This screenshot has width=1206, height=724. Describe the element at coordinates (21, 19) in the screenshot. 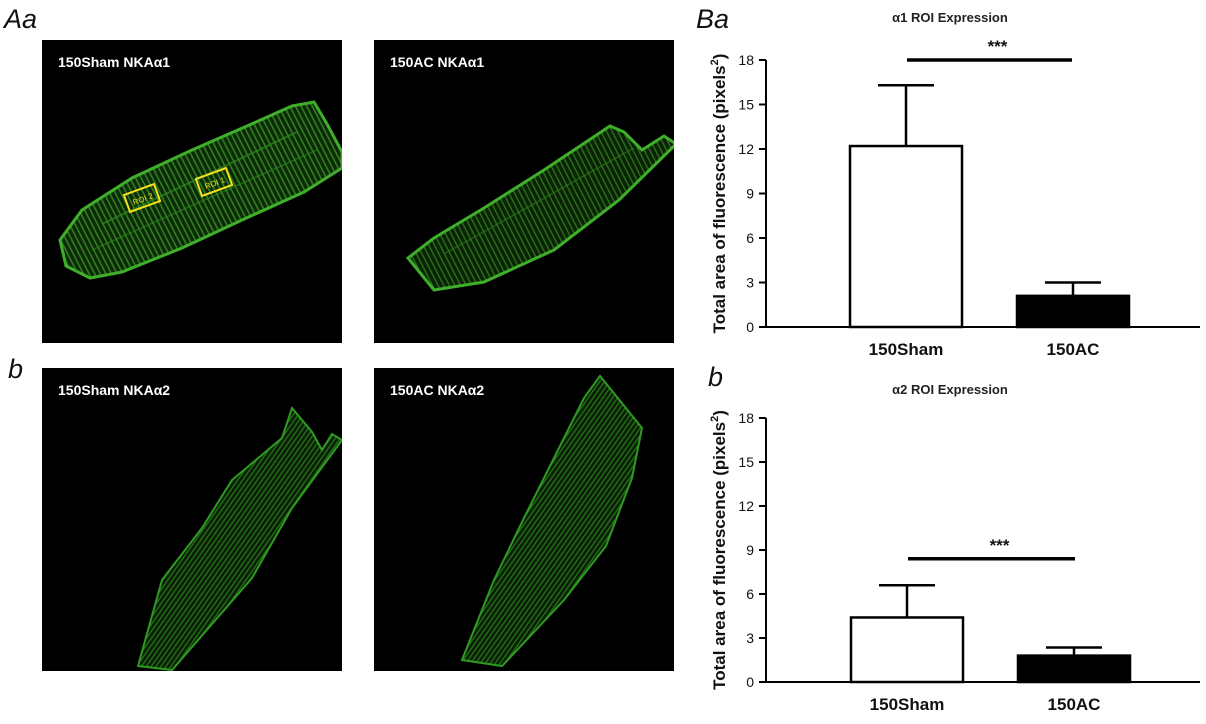

I see `panel-letter-Aa: Aa` at that location.